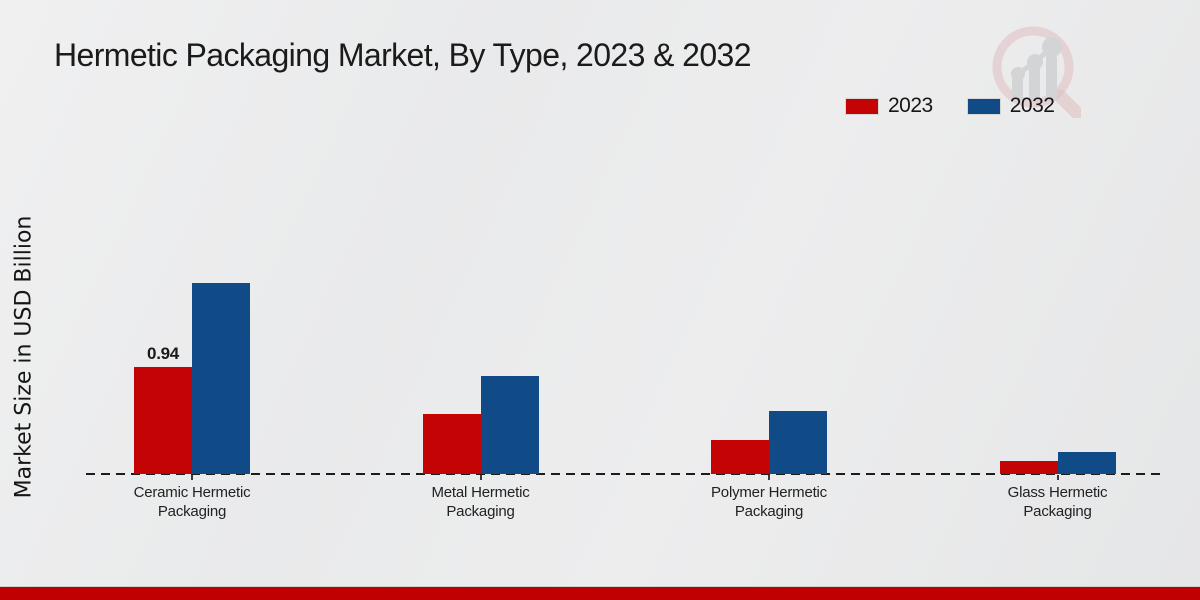  Describe the element at coordinates (769, 502) in the screenshot. I see `category-label-polymer: Polymer Hermetic Packaging` at that location.